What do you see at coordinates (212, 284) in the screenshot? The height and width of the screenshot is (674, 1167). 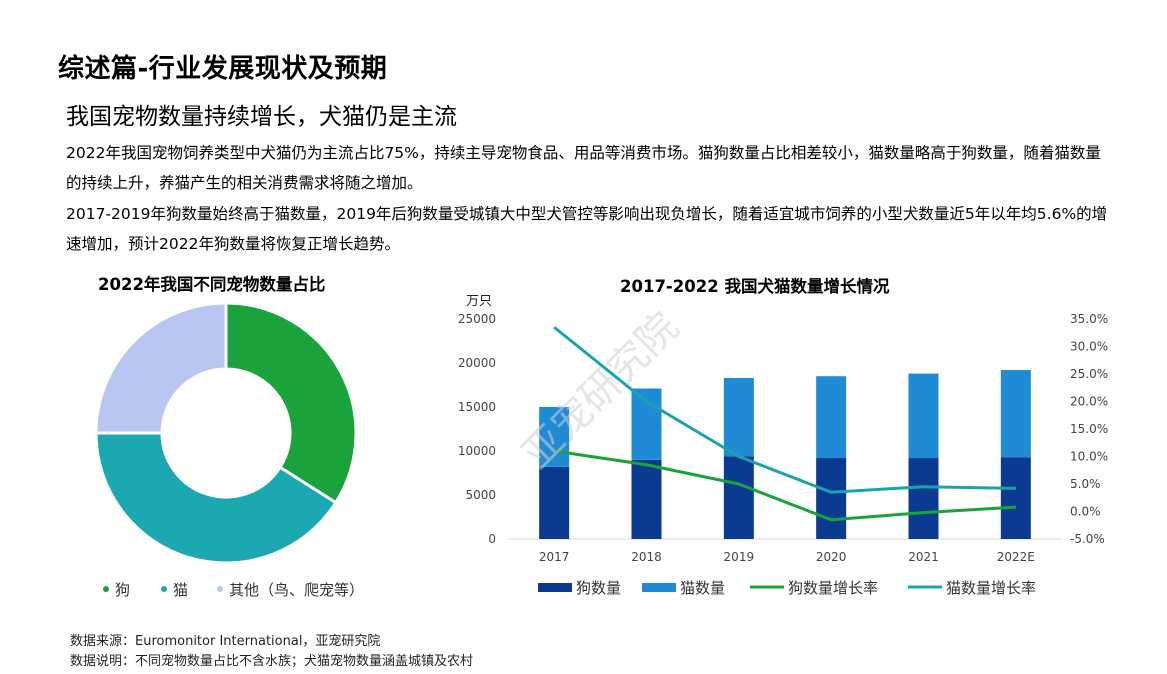 I see `pie-chart-title: 2022年我国不同宠物数量占比` at bounding box center [212, 284].